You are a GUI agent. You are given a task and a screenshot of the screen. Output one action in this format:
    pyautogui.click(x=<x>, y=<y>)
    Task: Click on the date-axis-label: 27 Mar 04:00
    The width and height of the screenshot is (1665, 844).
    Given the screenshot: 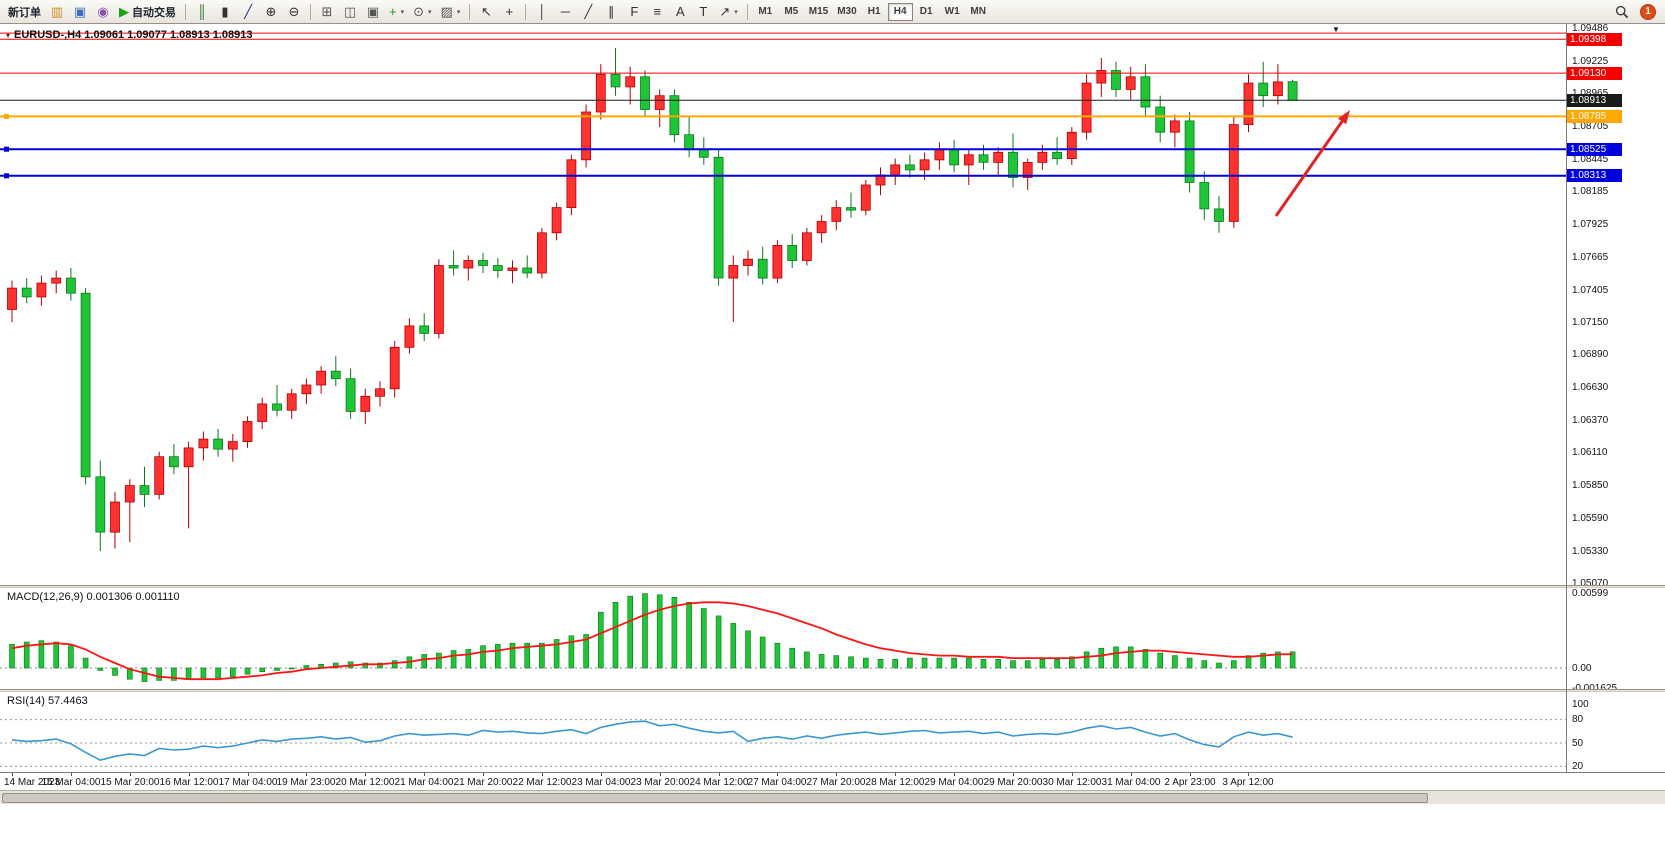 What is the action you would take?
    pyautogui.click(x=777, y=782)
    